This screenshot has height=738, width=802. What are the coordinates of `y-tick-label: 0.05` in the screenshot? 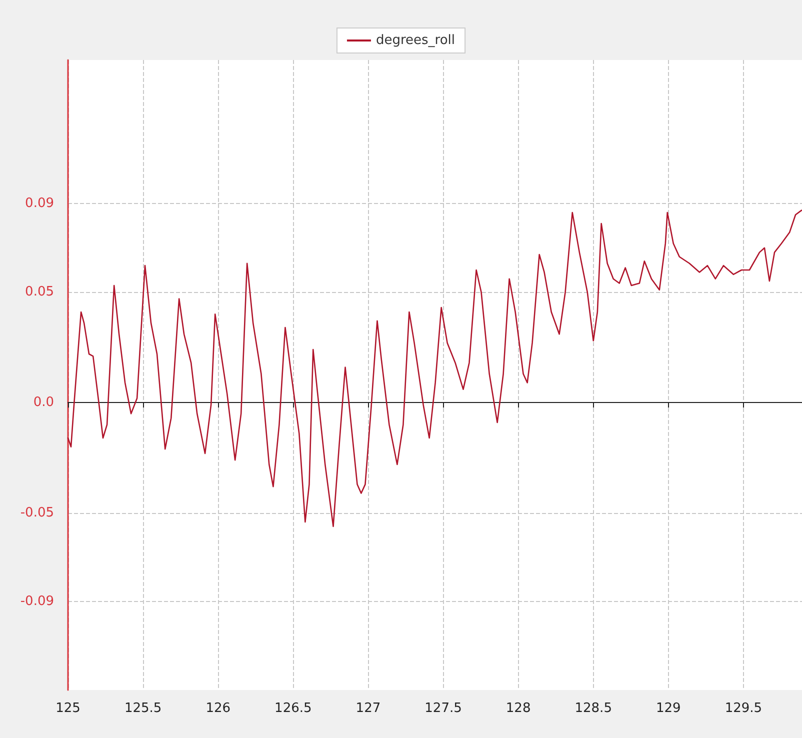 It's located at (39, 292).